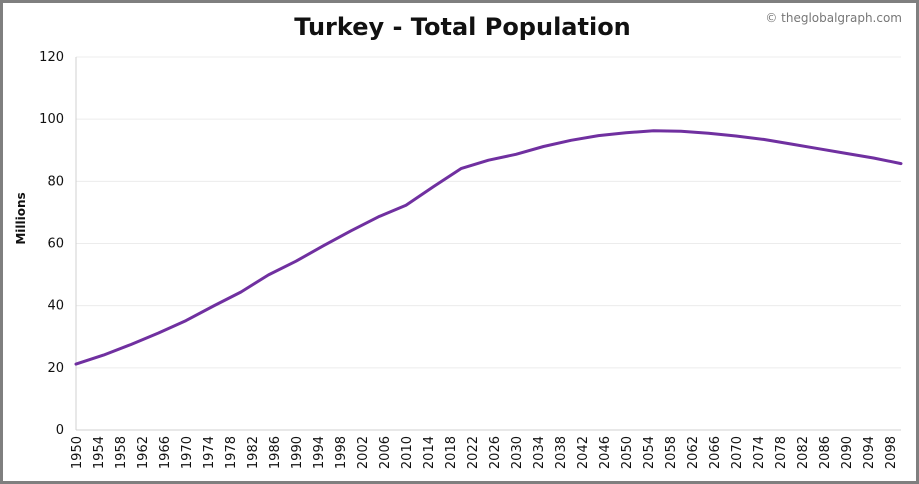 This screenshot has width=919, height=484. What do you see at coordinates (209, 452) in the screenshot?
I see `x-tick-label: 1974` at bounding box center [209, 452].